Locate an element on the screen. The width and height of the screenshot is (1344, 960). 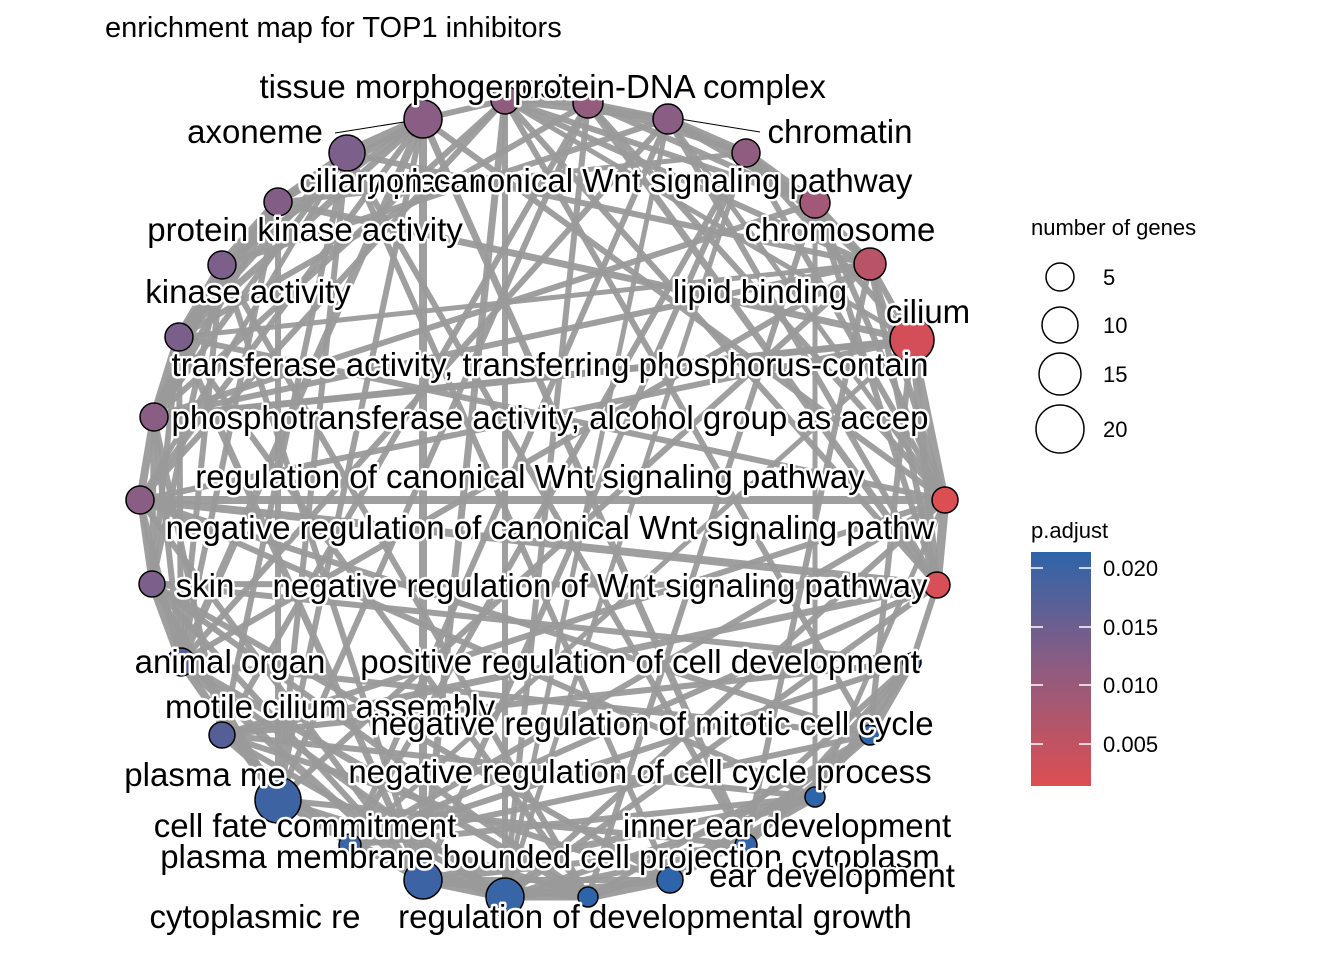
node-label: motile cilium assembly is located at coordinates (330, 706).